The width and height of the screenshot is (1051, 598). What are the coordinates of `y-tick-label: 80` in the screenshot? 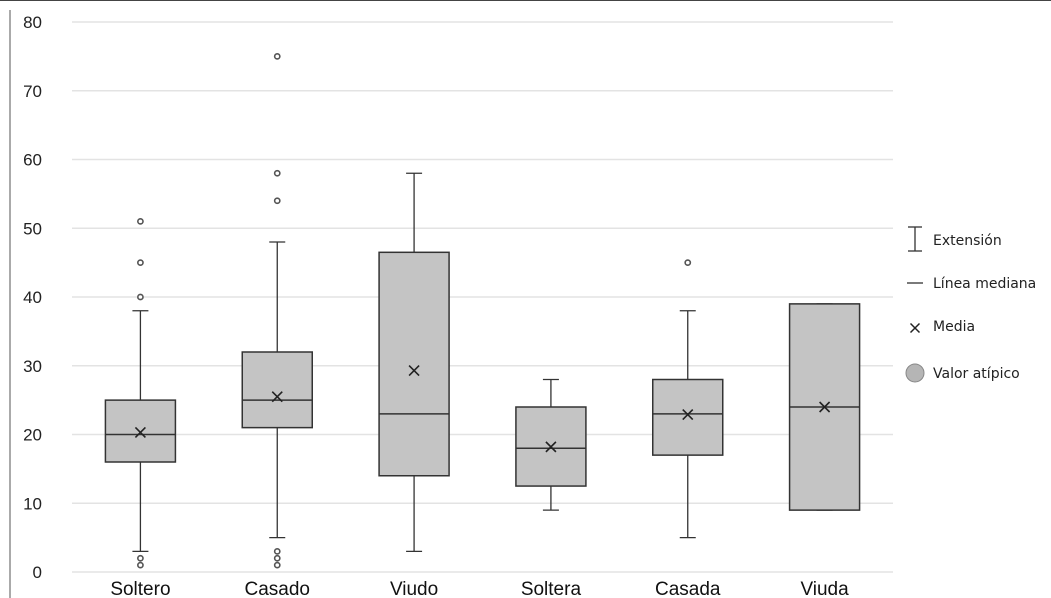 It's located at (32, 22).